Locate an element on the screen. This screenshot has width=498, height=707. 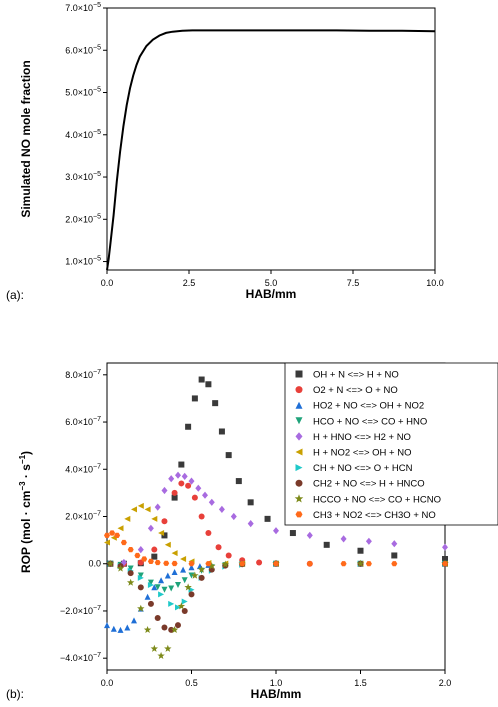
chart-b-ylabel-sup1: −3 is located at coordinates (22, 486).